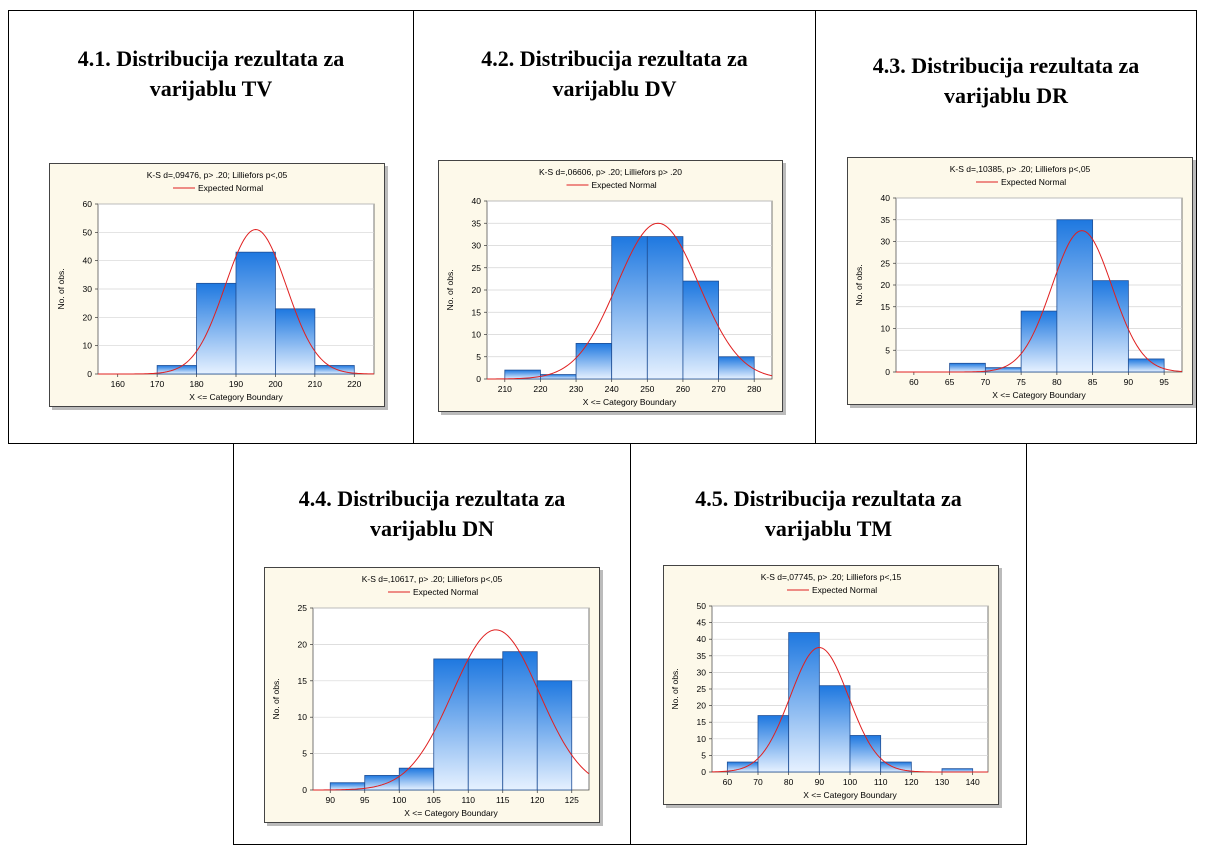 The height and width of the screenshot is (845, 1205). What do you see at coordinates (702, 623) in the screenshot?
I see `y-tick-label: 45` at bounding box center [702, 623].